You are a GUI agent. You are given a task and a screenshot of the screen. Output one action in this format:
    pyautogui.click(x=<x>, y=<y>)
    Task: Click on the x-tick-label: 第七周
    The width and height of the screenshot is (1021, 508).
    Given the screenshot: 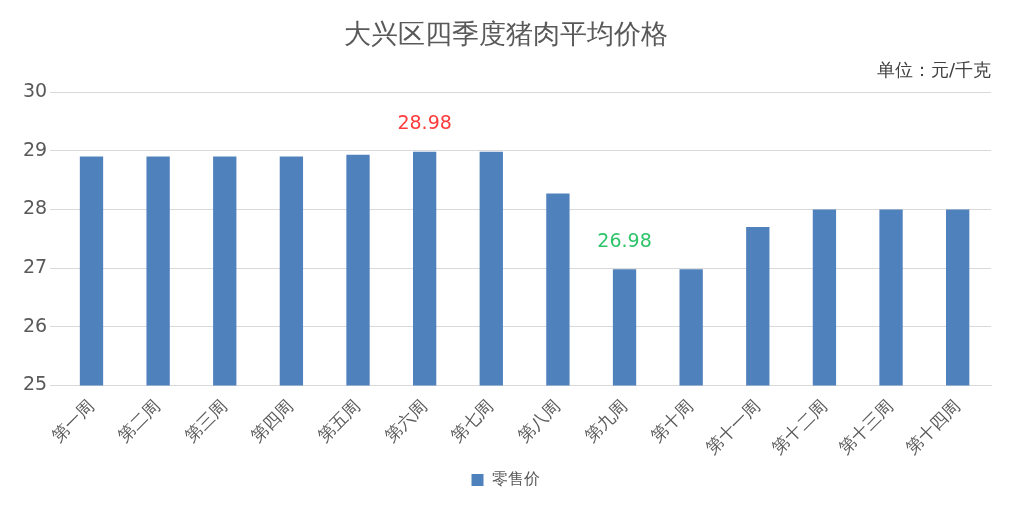 What is the action you would take?
    pyautogui.click(x=472, y=420)
    